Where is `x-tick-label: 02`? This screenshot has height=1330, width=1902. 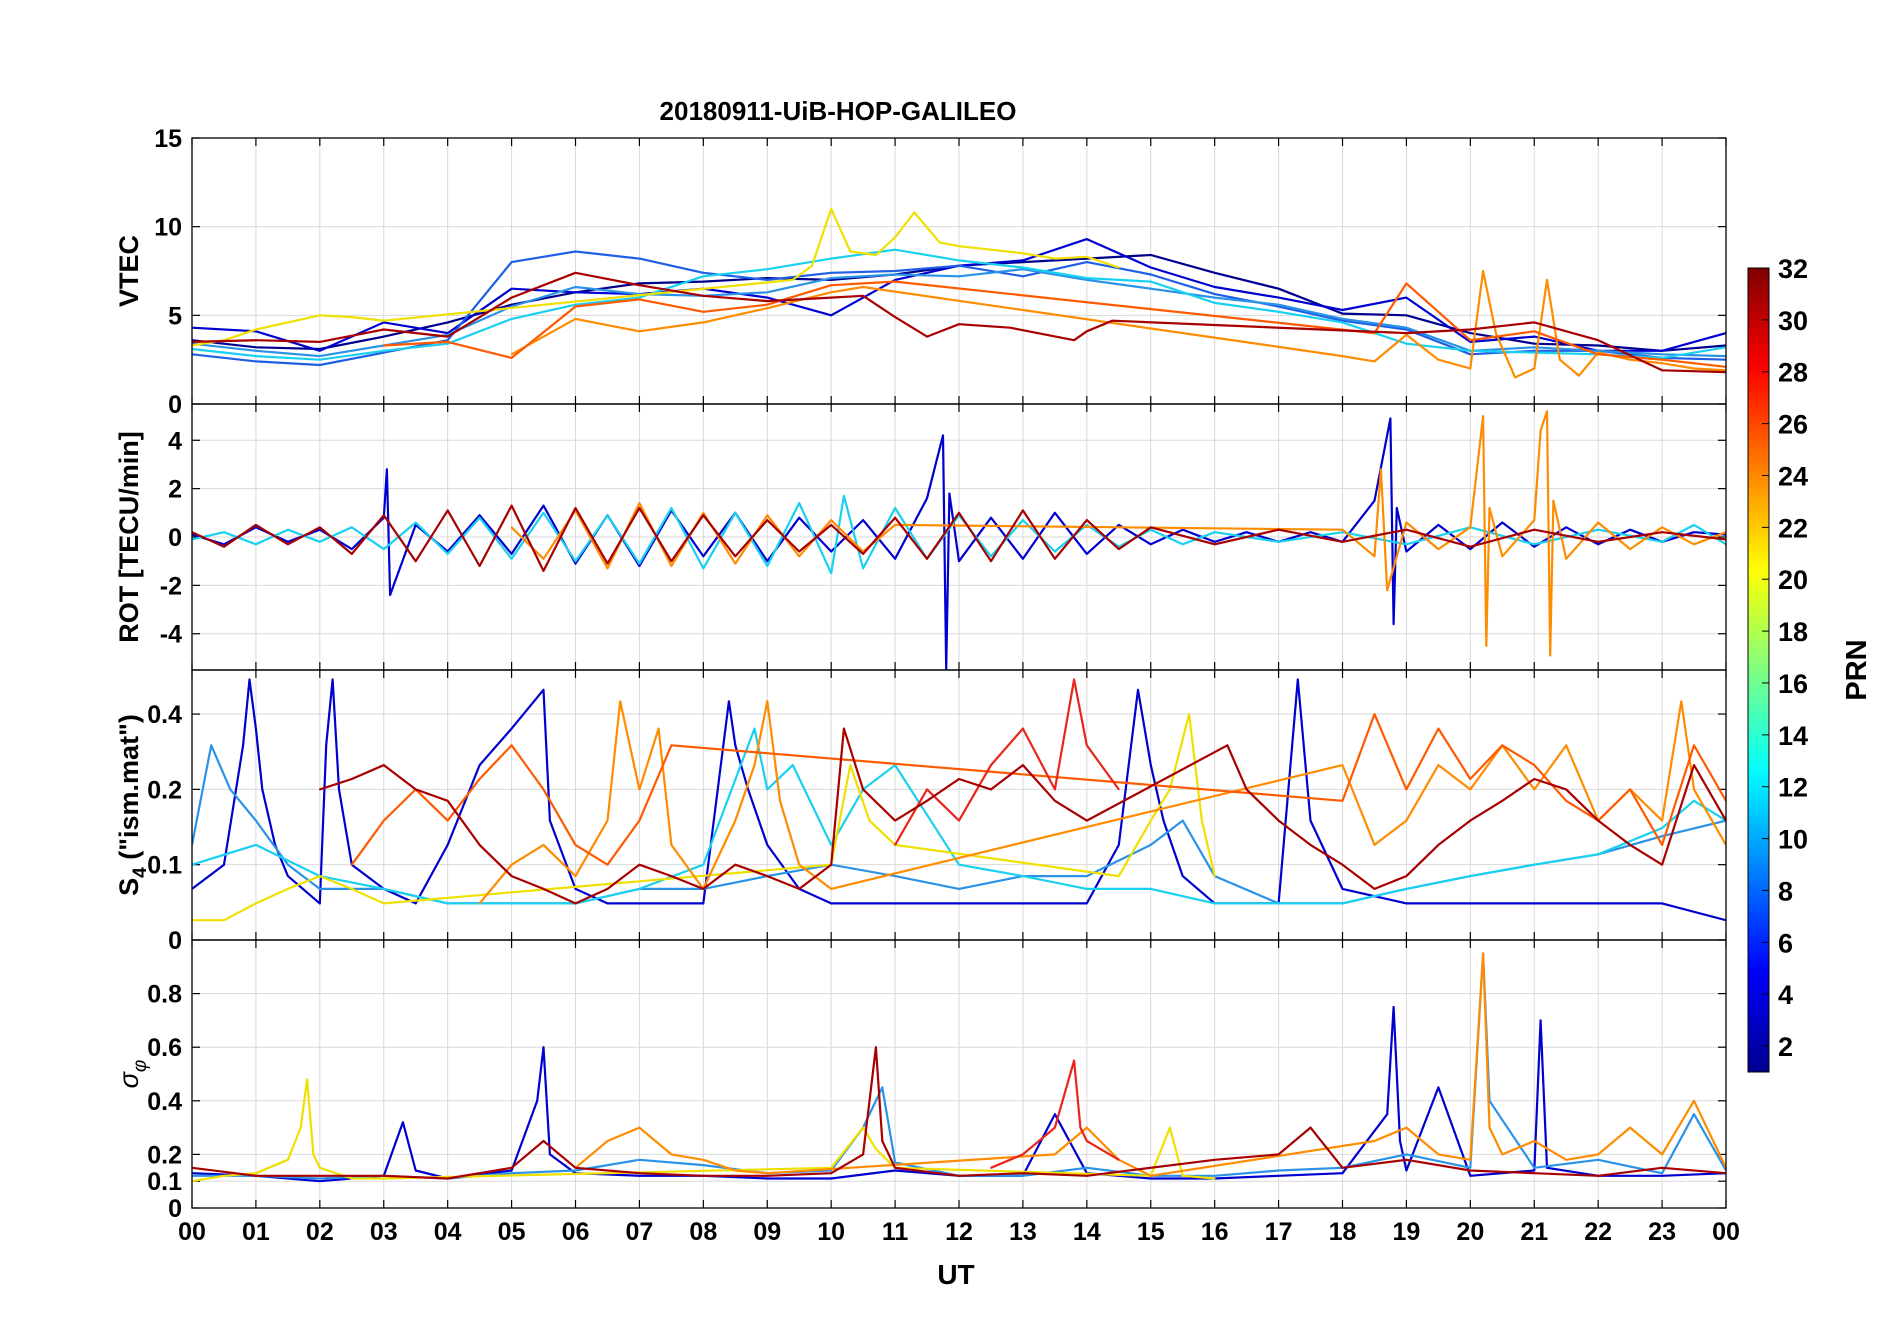 x-tick-label: 02 is located at coordinates (320, 1232).